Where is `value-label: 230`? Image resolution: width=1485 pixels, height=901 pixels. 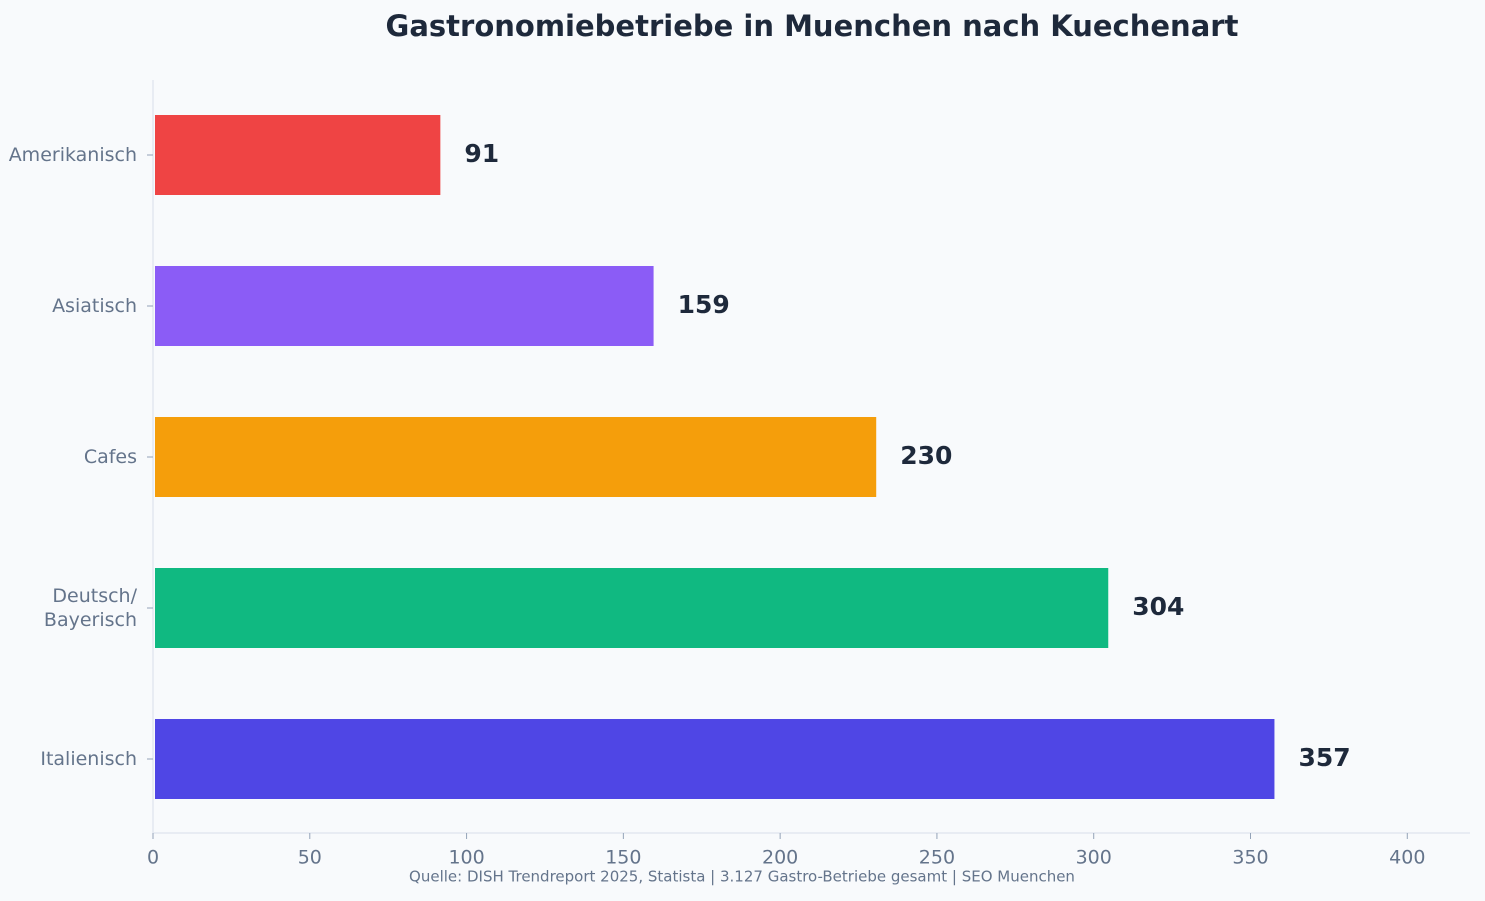 value-label: 230 is located at coordinates (926, 455).